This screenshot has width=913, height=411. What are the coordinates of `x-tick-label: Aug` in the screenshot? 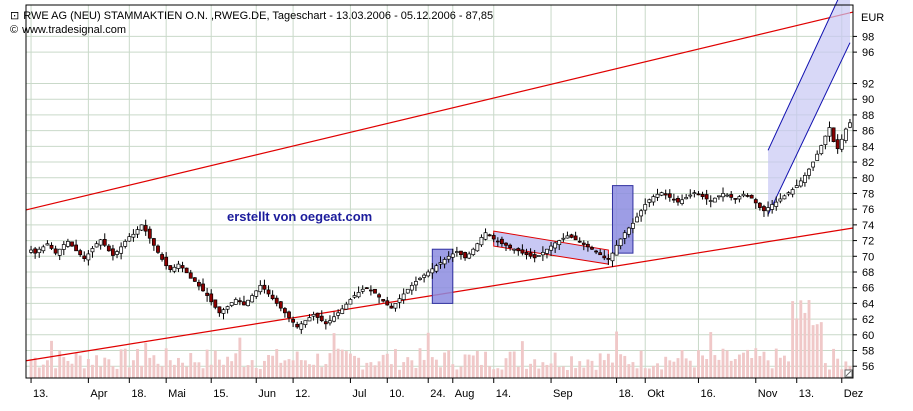 It's located at (465, 394).